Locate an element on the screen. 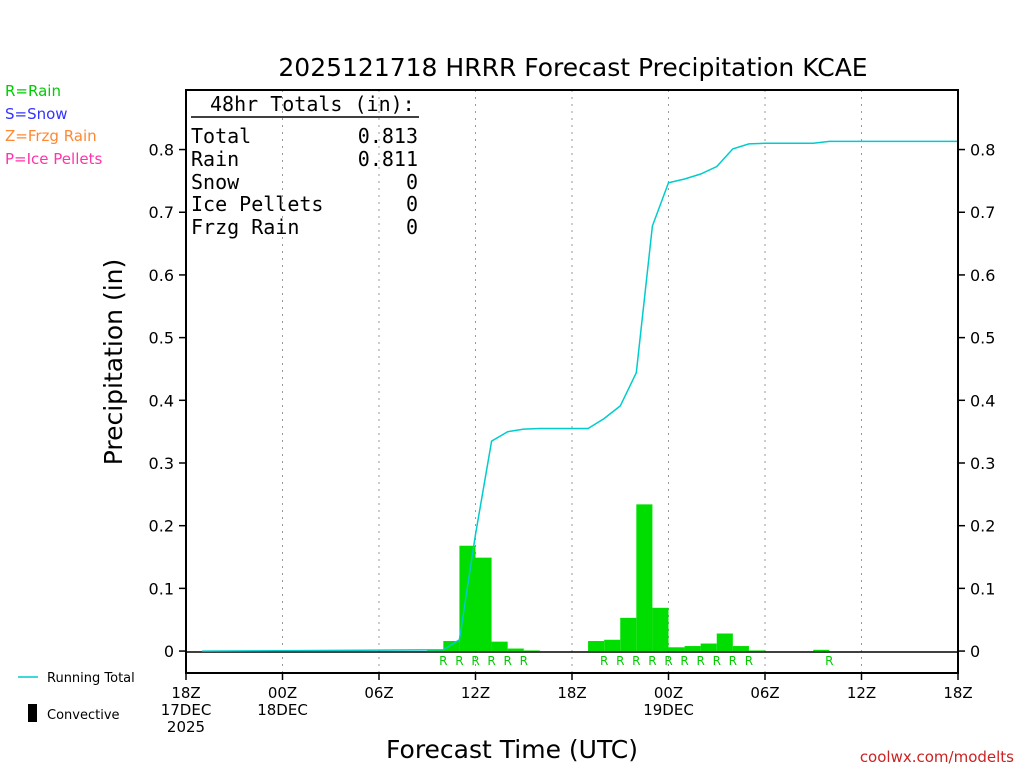 This screenshot has height=768, width=1024. footer-credit: coolwx.com/modelts is located at coordinates (937, 757).